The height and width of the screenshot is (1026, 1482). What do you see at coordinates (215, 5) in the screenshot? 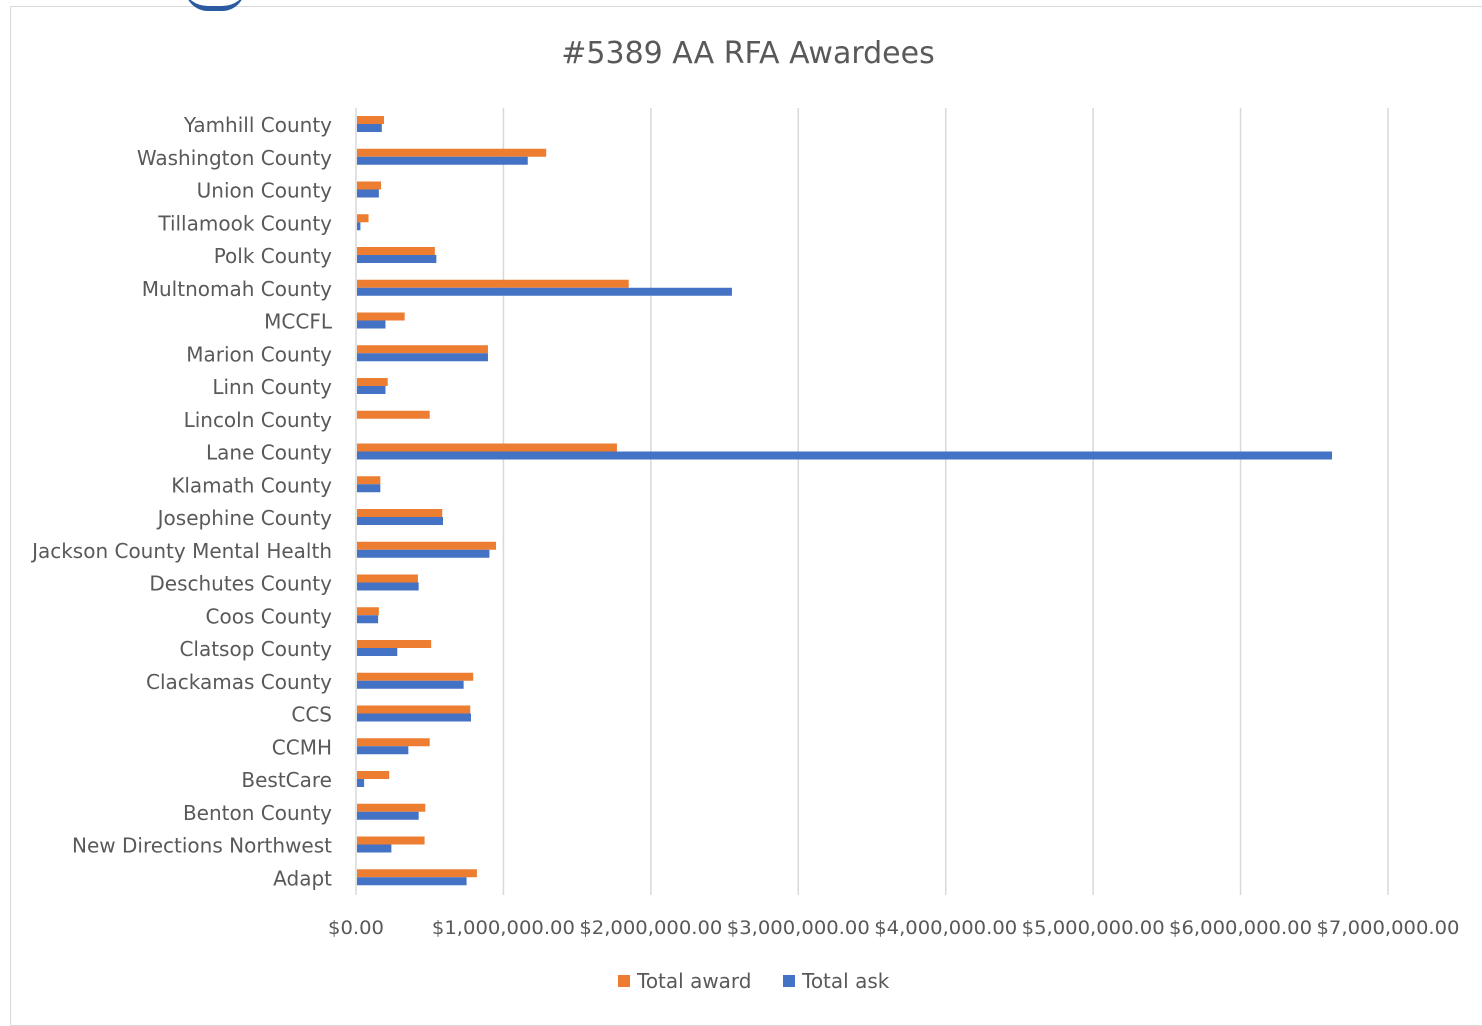
I see `decorative-corner-arc` at bounding box center [215, 5].